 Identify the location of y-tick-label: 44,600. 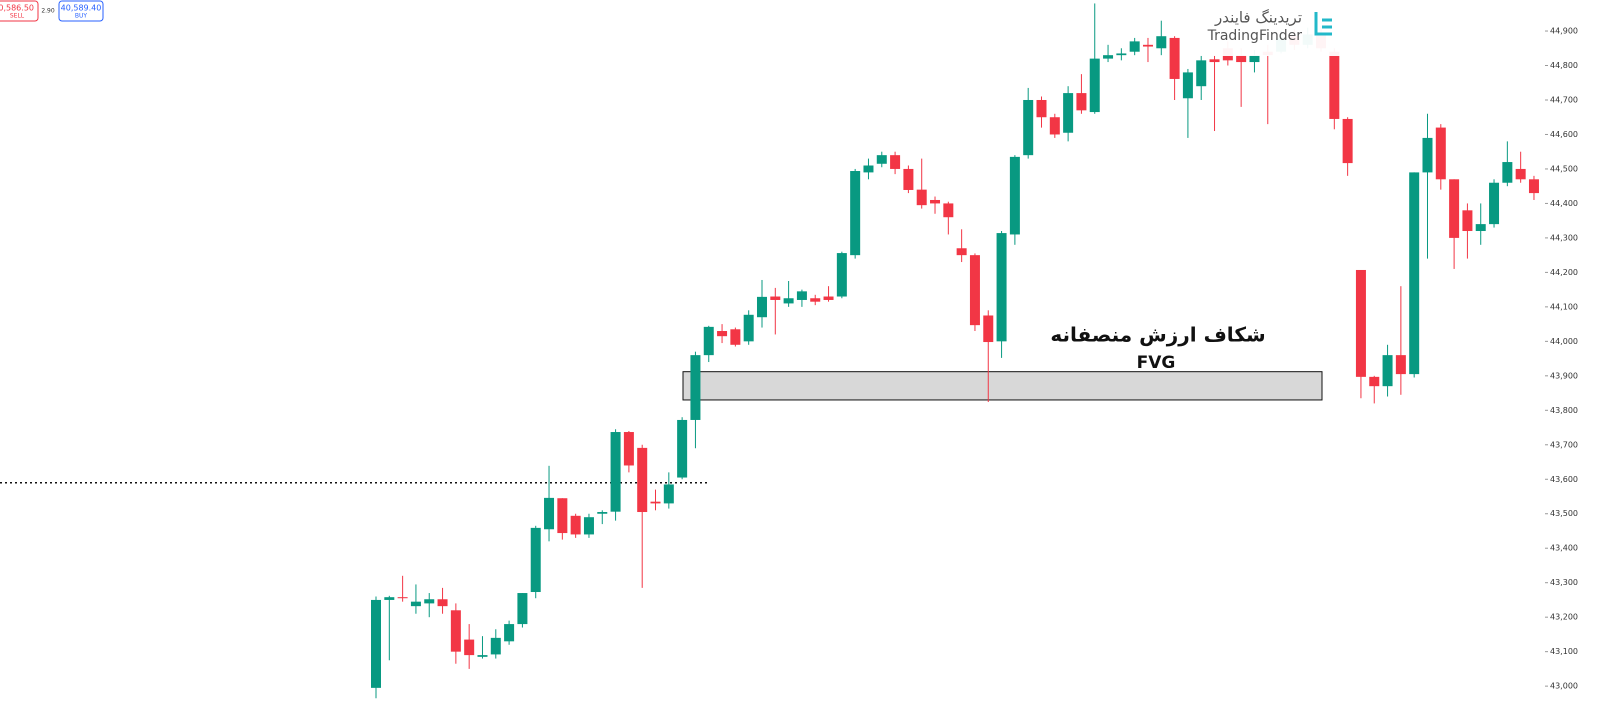
(1564, 134).